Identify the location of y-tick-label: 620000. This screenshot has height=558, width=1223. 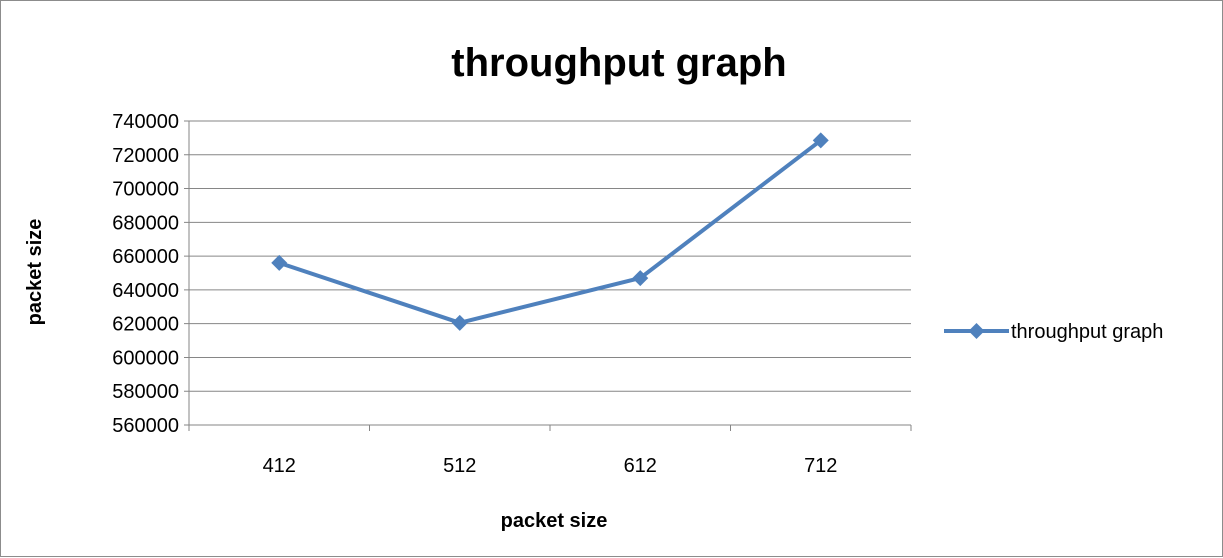
(145, 325).